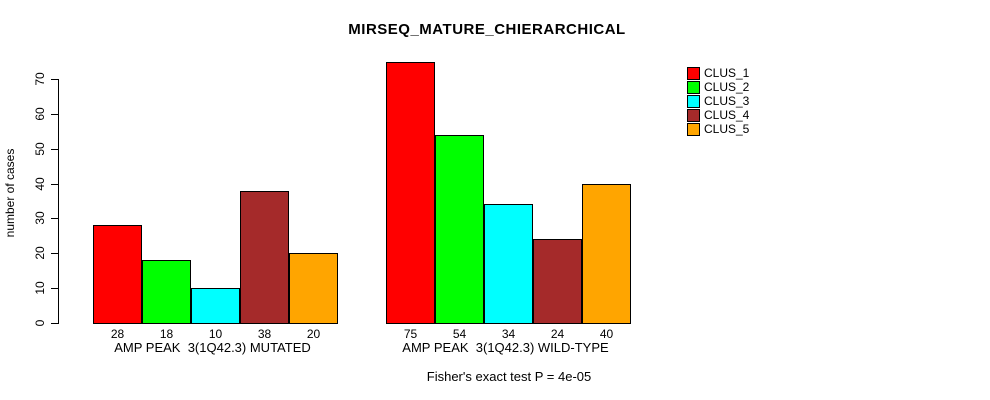  I want to click on bar-value-label: 10, so click(215, 334).